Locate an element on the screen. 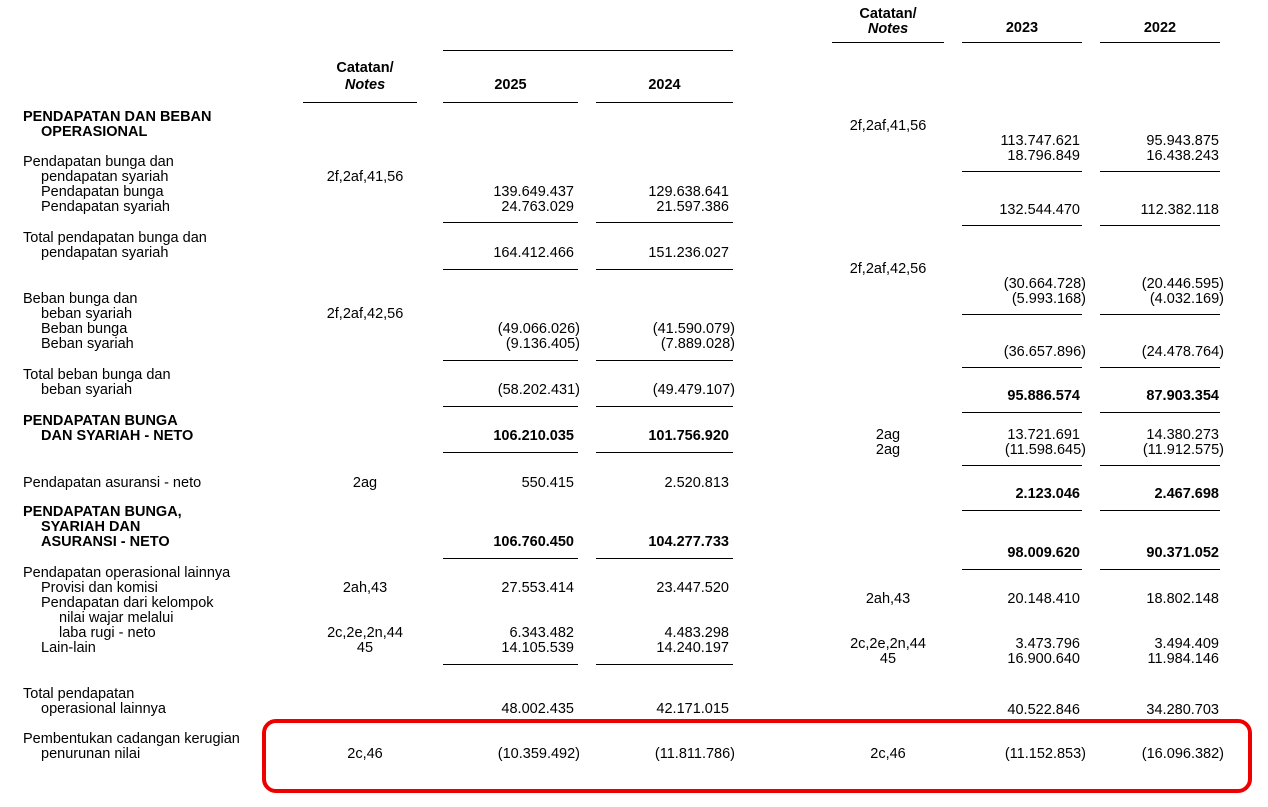  fair-value-label-line2: nilai wajar melalui is located at coordinates (116, 618).